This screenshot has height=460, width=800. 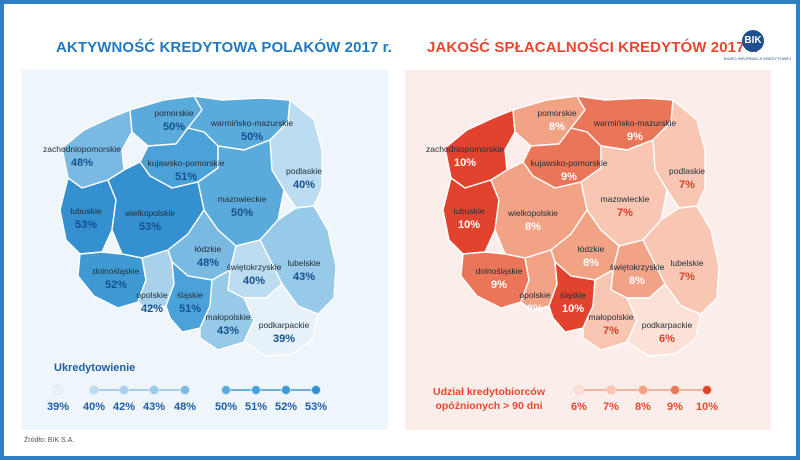 What do you see at coordinates (150, 227) in the screenshot?
I see `region-value-wielkopolskie: 53%` at bounding box center [150, 227].